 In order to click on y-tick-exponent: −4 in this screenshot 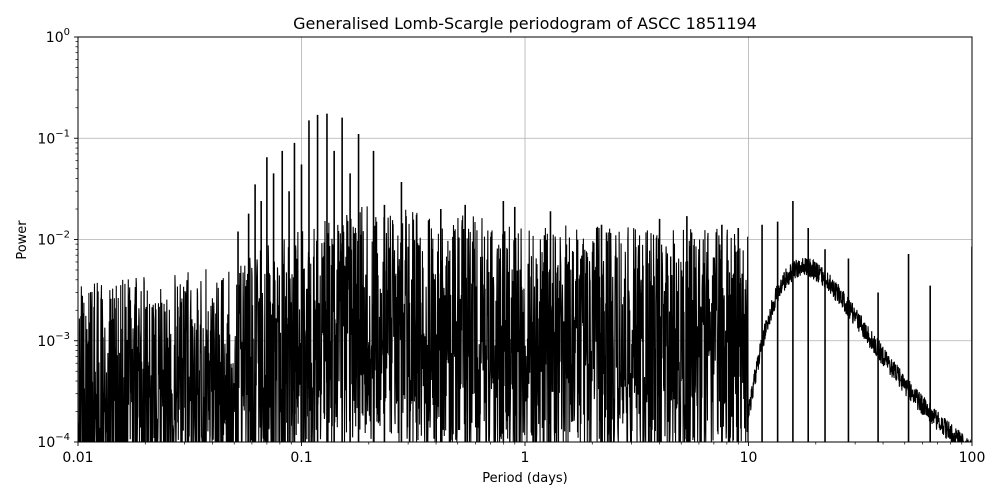, I will do `click(62, 437)`.